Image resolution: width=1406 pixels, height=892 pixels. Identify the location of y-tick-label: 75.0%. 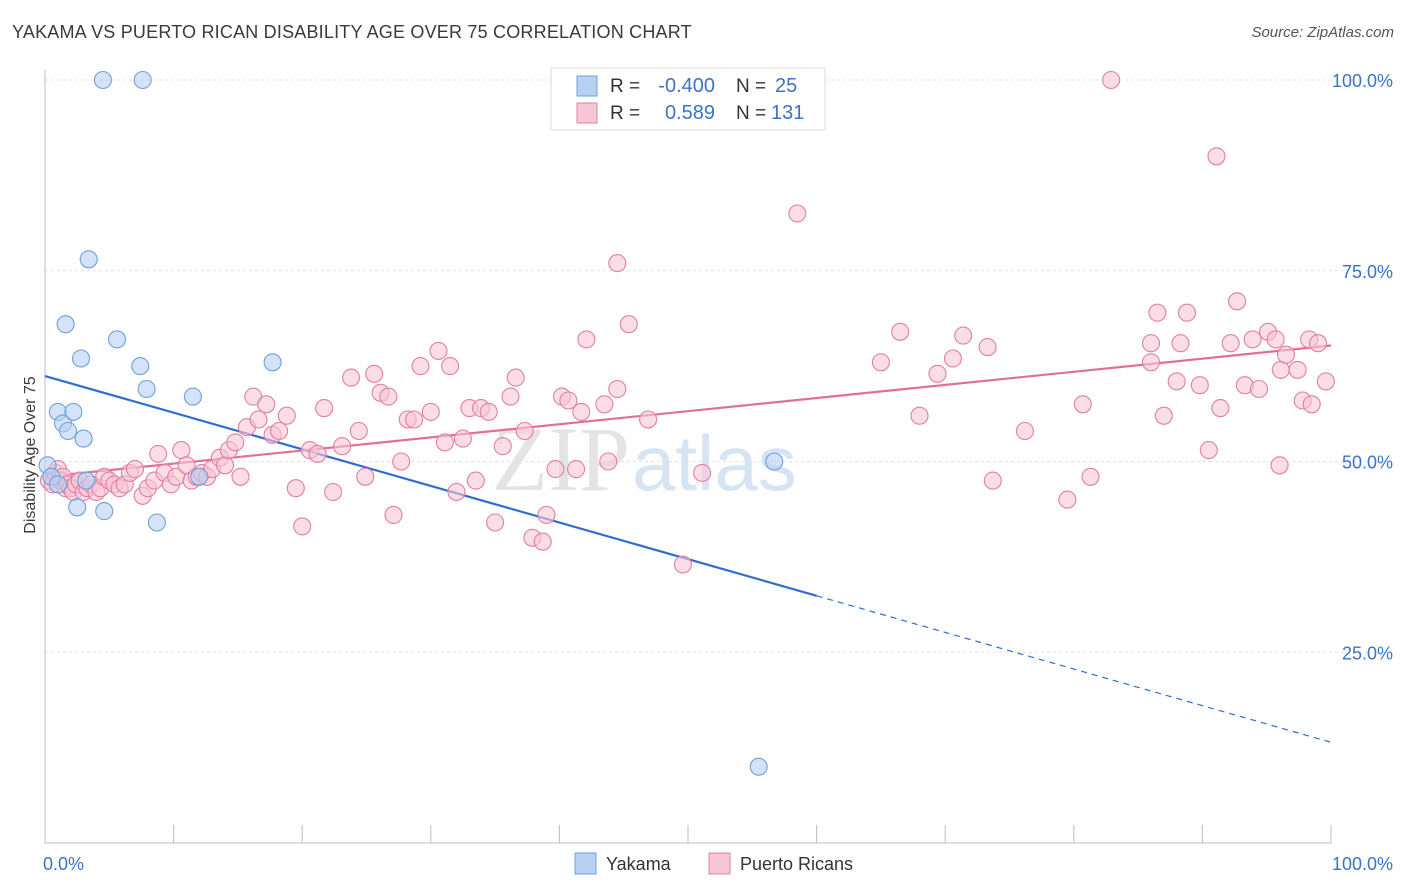
(1367, 272).